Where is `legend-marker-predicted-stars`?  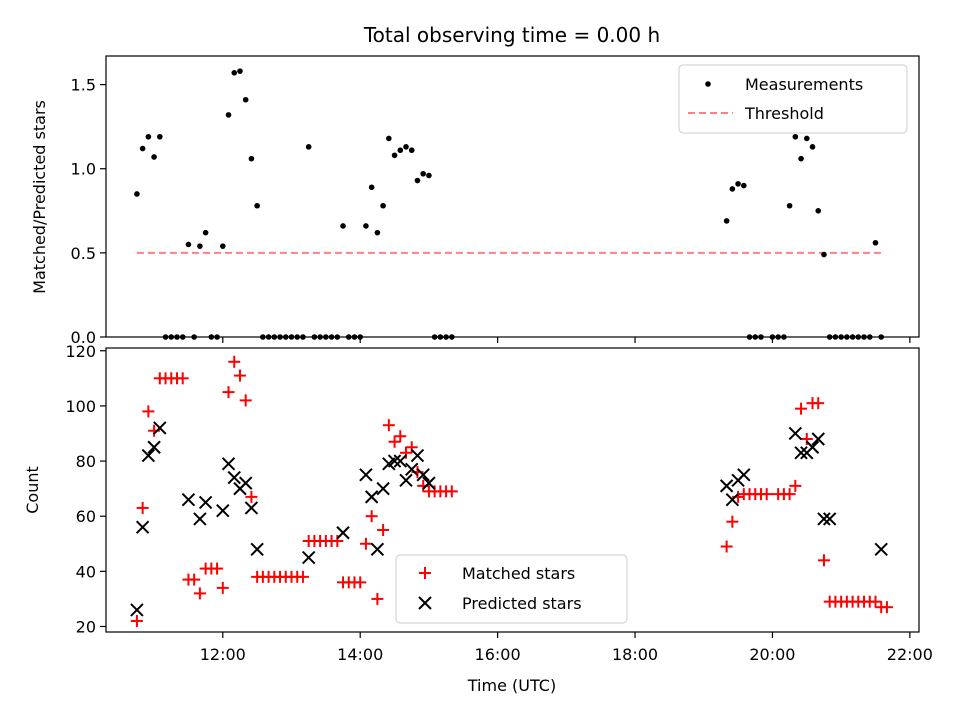
legend-marker-predicted-stars is located at coordinates (425, 603).